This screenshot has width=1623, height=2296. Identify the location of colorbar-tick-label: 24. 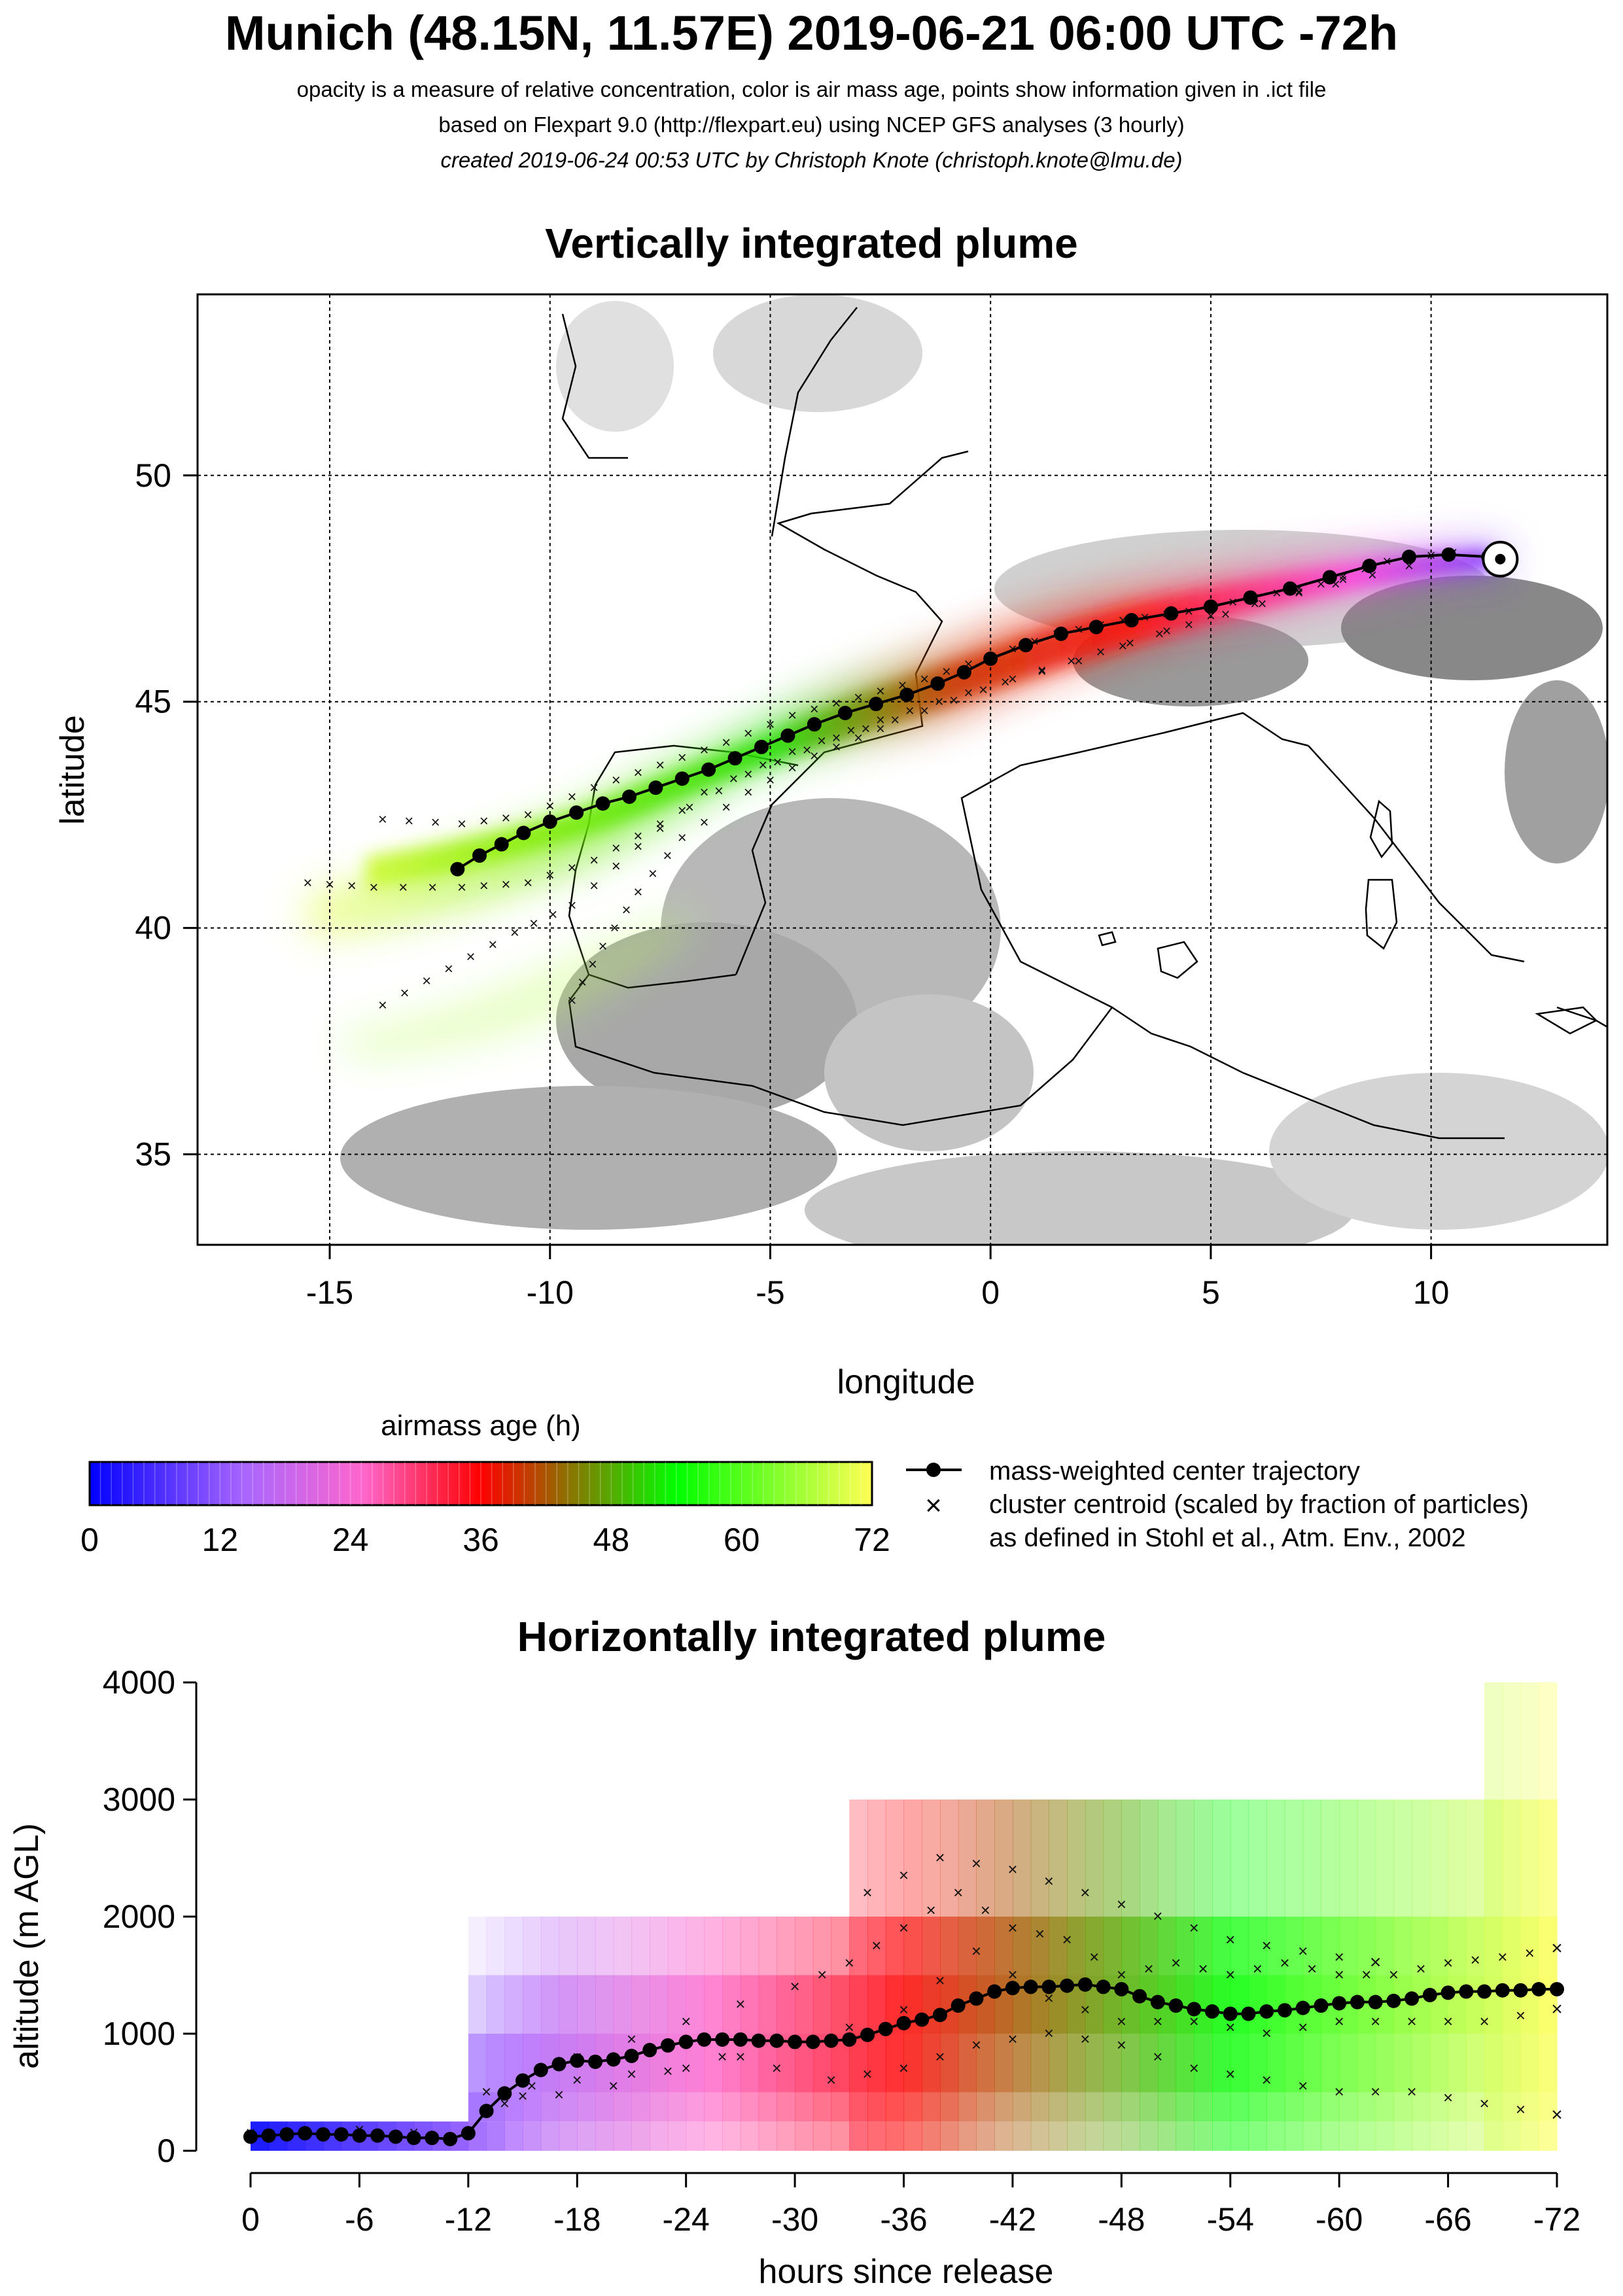
(350, 1540).